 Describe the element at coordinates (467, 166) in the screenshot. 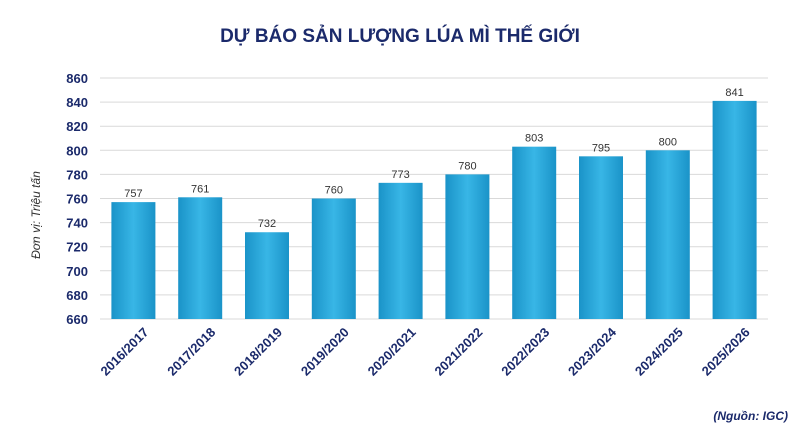

I see `data-label: 780` at that location.